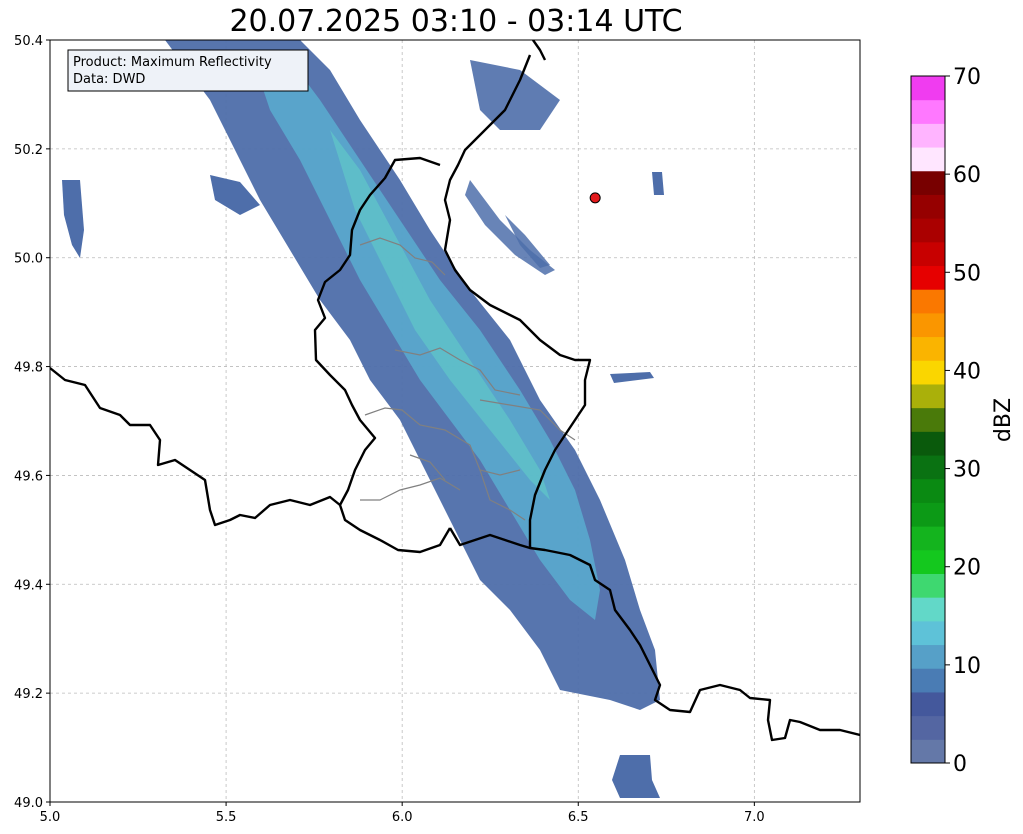 Image resolution: width=1023 pixels, height=834 pixels. I want to click on x-tick-label: 5.0, so click(50, 817).